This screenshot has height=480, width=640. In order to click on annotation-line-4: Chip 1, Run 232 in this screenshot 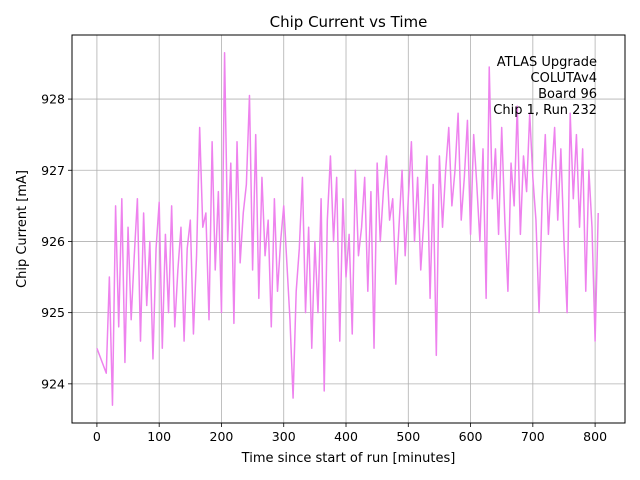, I will do `click(545, 110)`.